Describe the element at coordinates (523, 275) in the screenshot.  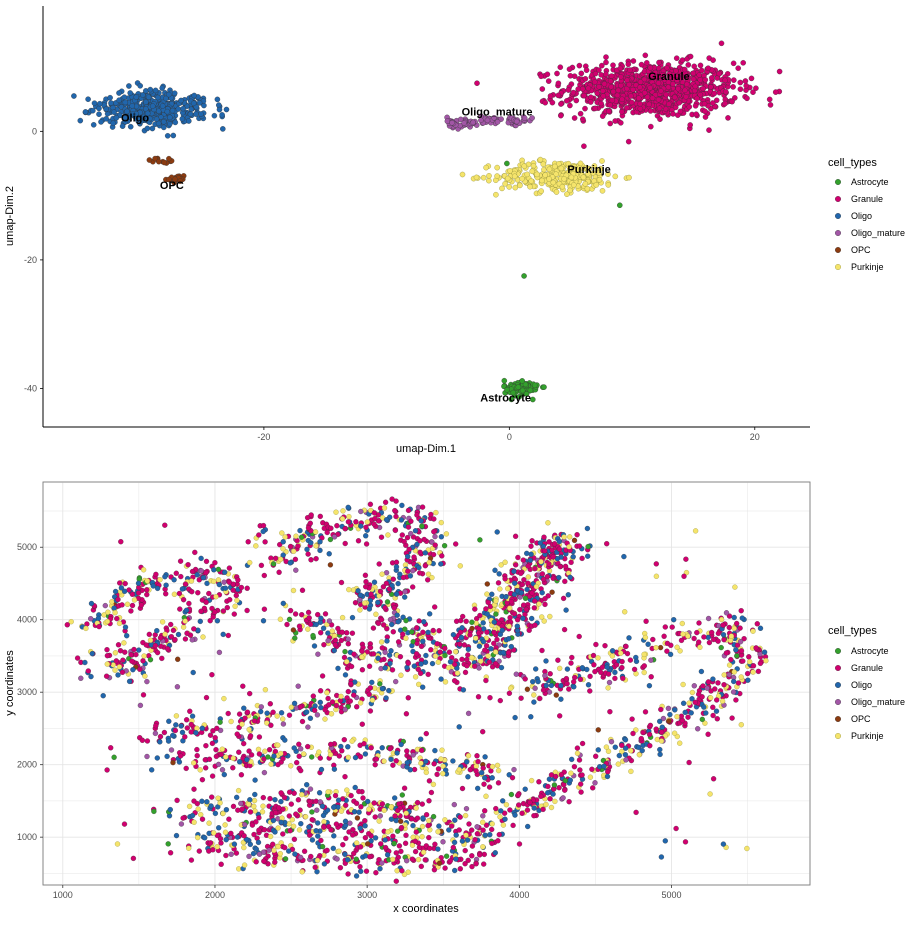
I see `umap-point-astrocyte` at that location.